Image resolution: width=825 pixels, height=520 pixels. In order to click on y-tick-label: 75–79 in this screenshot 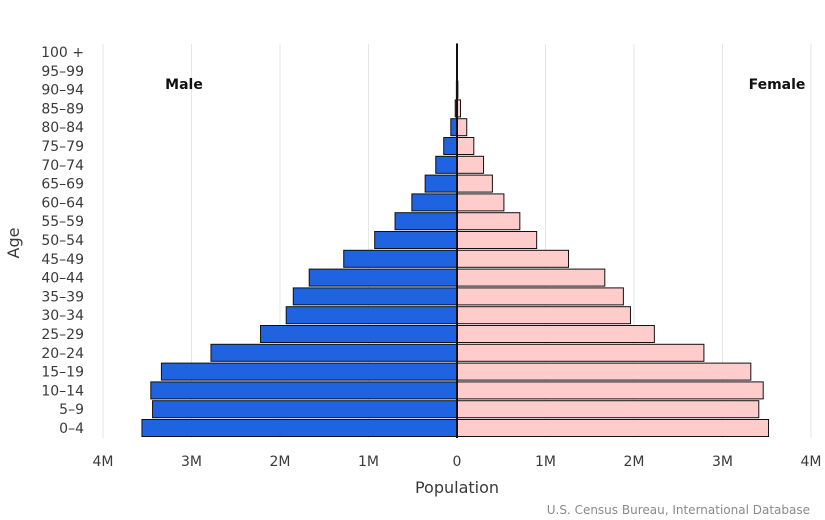, I will do `click(62, 147)`.